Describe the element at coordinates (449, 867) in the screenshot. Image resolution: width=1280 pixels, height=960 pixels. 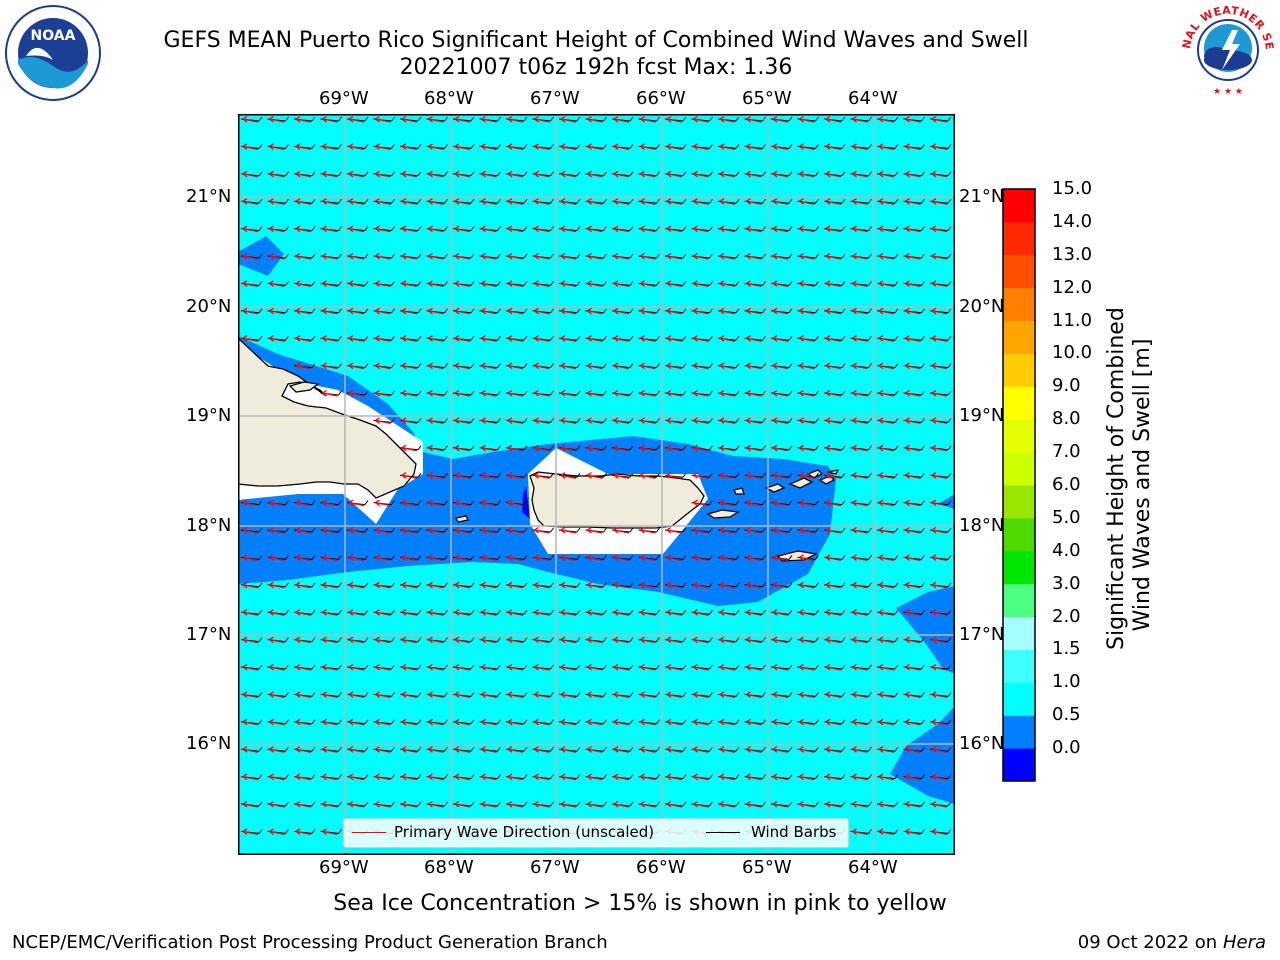
I see `lon-label-bottom: 68°W` at that location.